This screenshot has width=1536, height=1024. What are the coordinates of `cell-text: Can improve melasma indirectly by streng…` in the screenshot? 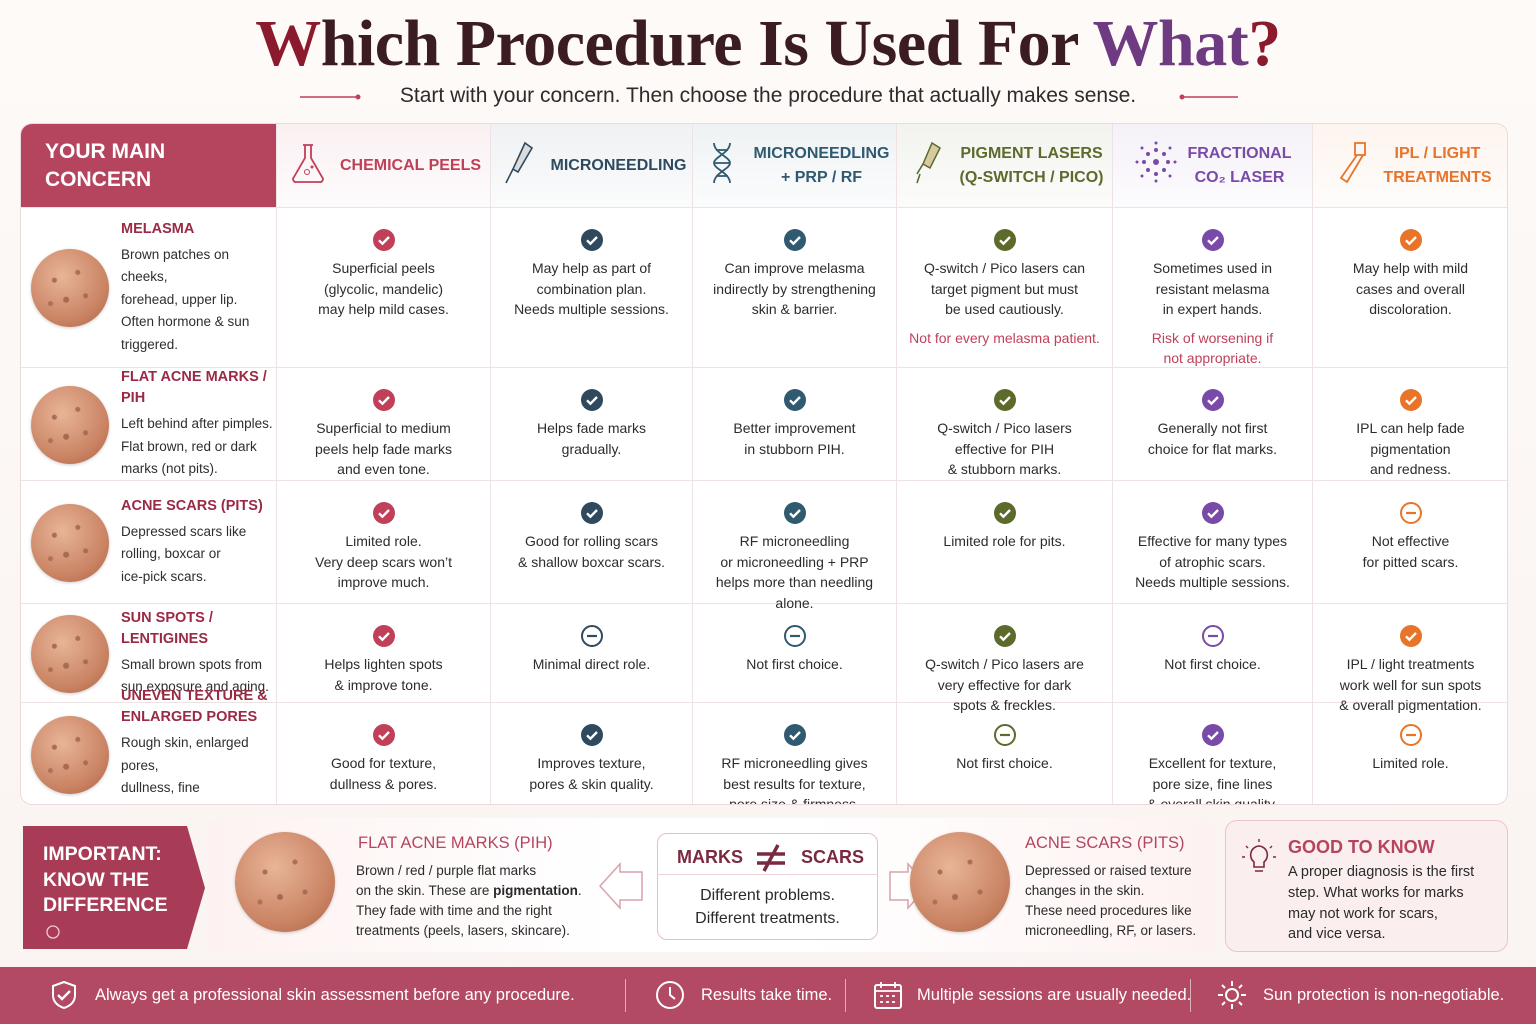 It's located at (794, 289).